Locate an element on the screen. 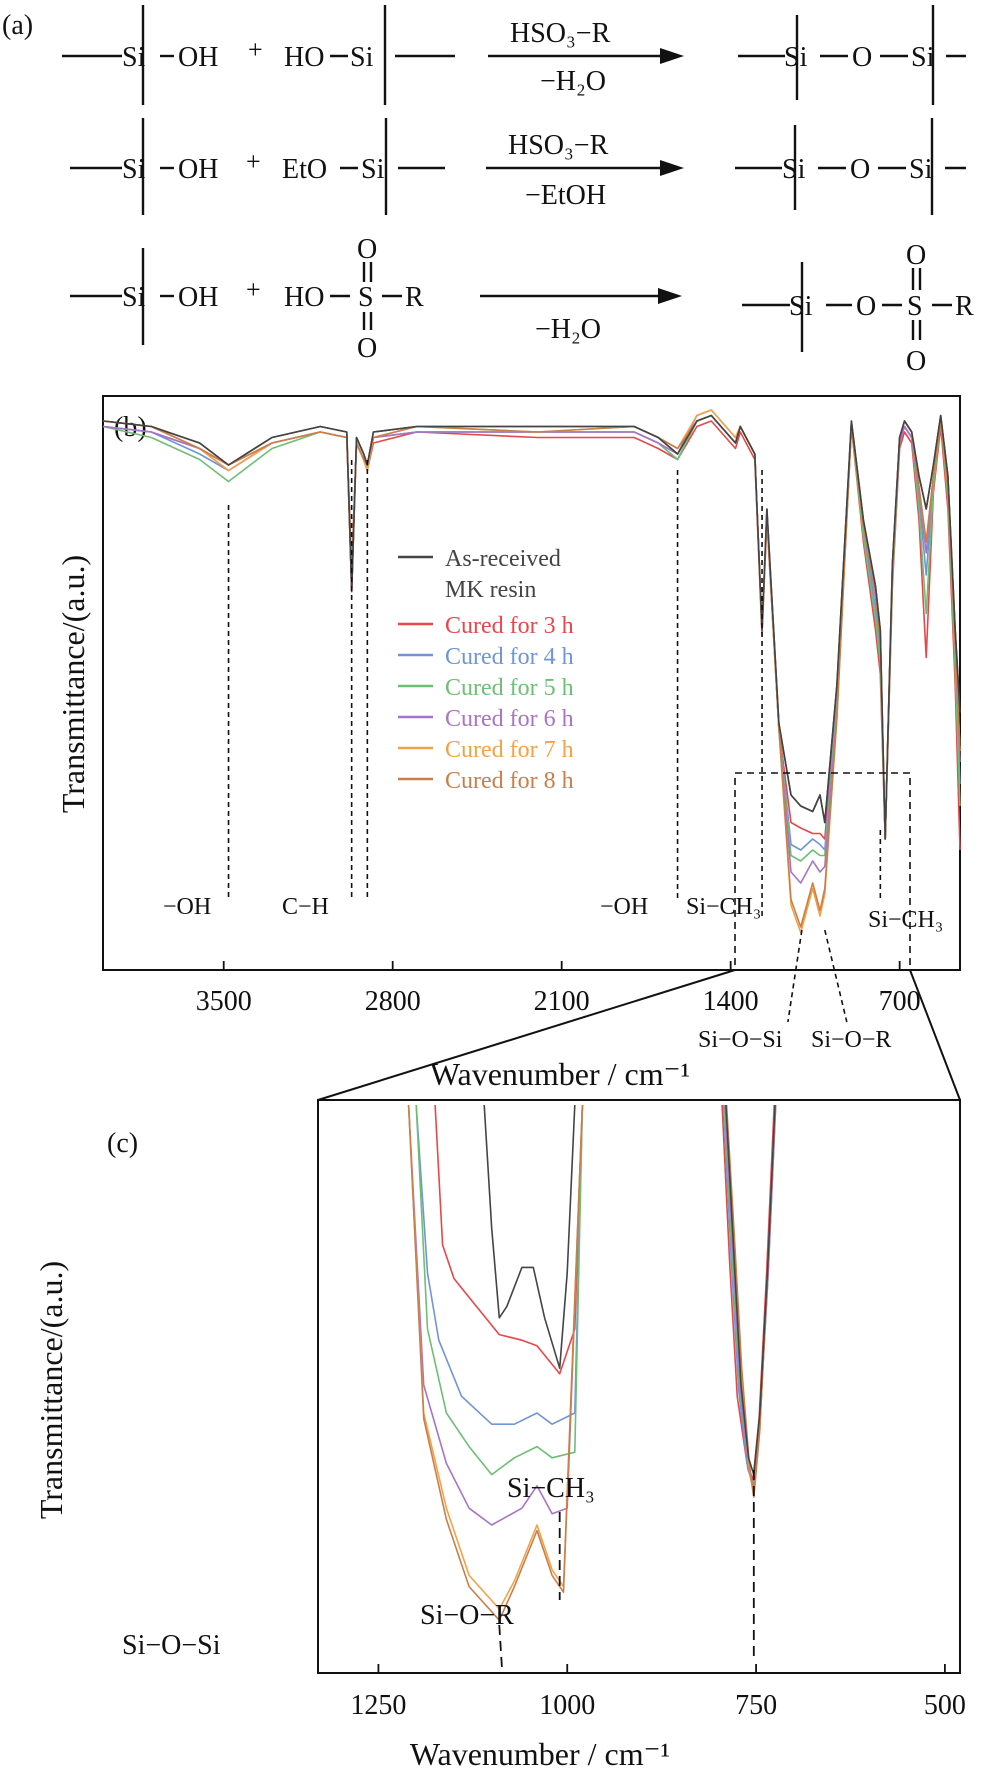 Image resolution: width=1000 pixels, height=1771 pixels. panel-c-xlabel: Wavenumber / cm⁻¹ is located at coordinates (540, 1753).